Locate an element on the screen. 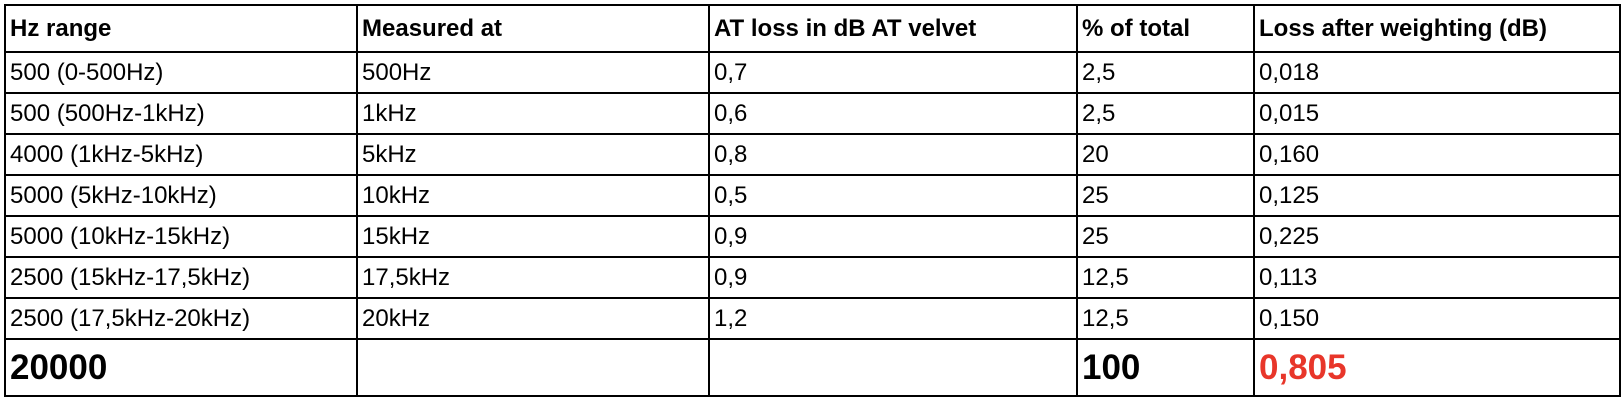 Image resolution: width=1624 pixels, height=414 pixels. table-row: 5000 (10kHz-15kHz) 15kHz 0,9 25 0,225 is located at coordinates (812, 236).